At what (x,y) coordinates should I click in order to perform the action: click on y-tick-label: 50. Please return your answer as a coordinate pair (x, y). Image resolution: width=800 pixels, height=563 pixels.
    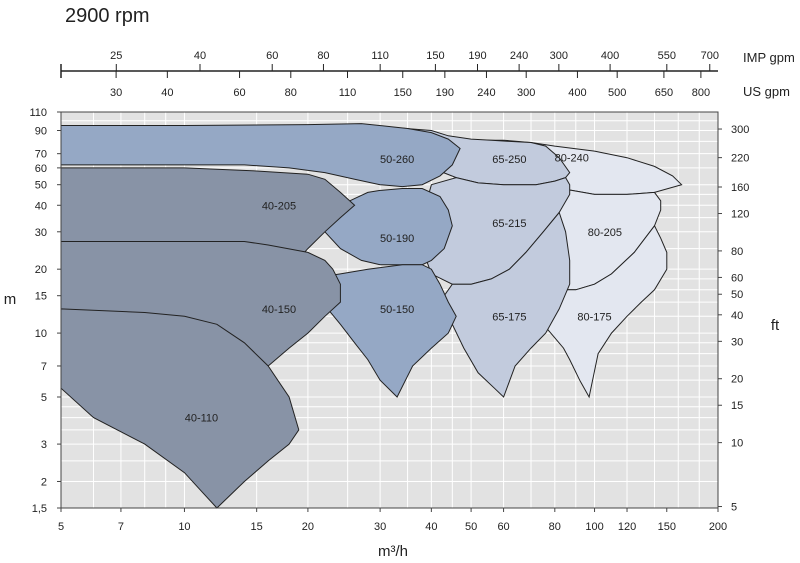
    Looking at the image, I should click on (41, 186).